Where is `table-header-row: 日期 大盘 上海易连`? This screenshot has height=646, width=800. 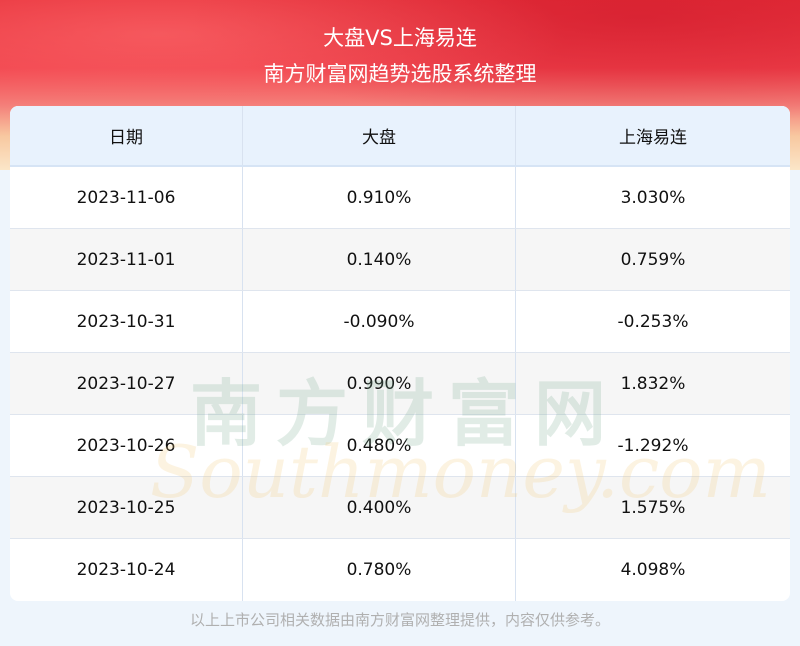 table-header-row: 日期 大盘 上海易连 is located at coordinates (400, 136).